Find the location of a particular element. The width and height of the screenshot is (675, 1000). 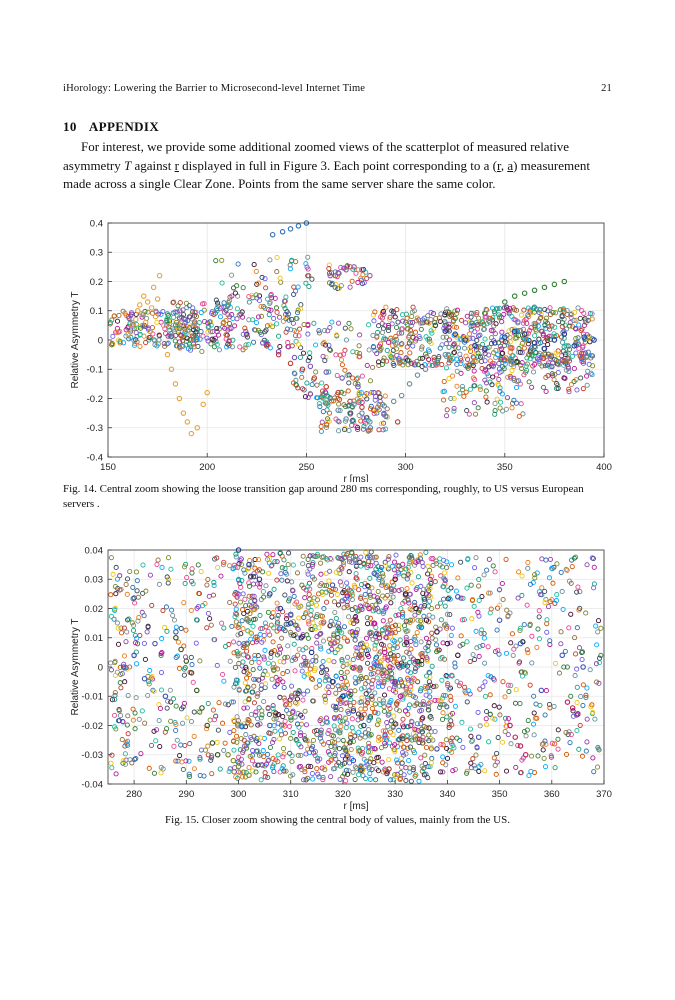

x-tick-label: 350 is located at coordinates (500, 794).